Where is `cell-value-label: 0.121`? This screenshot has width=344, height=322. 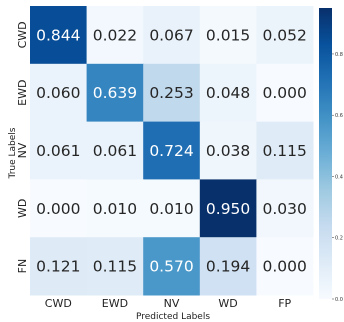
cell-value-label: 0.121 is located at coordinates (58, 267).